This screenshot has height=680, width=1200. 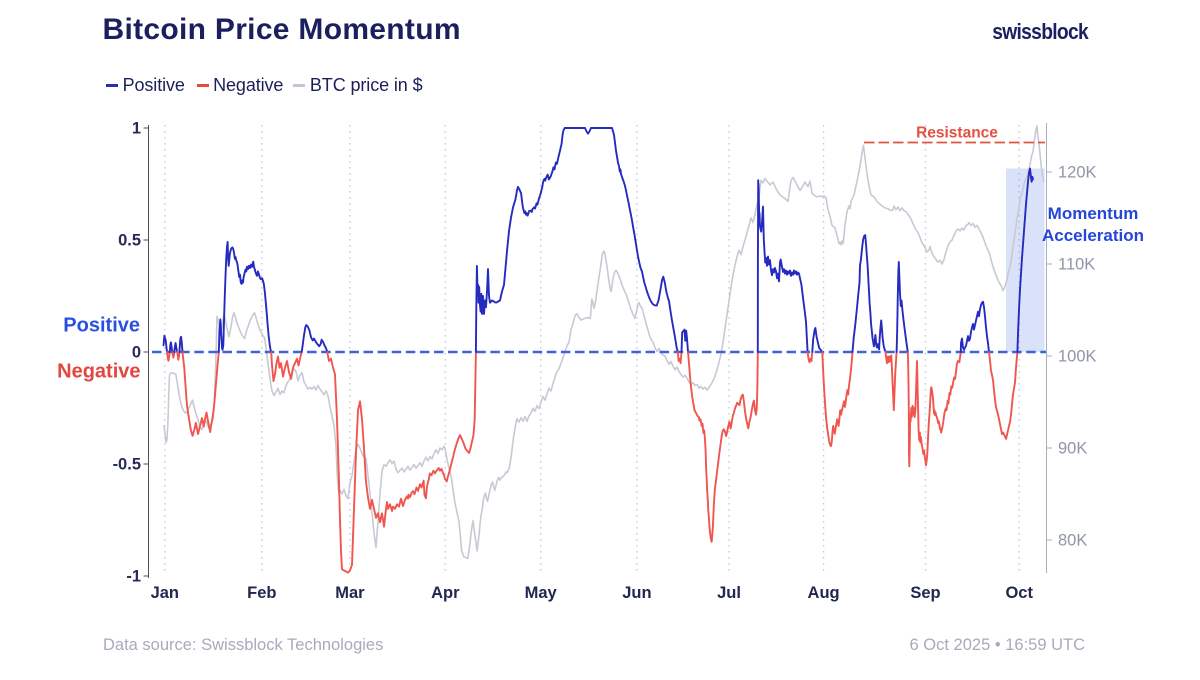 What do you see at coordinates (127, 465) in the screenshot?
I see `svg-text: -0.5` at bounding box center [127, 465].